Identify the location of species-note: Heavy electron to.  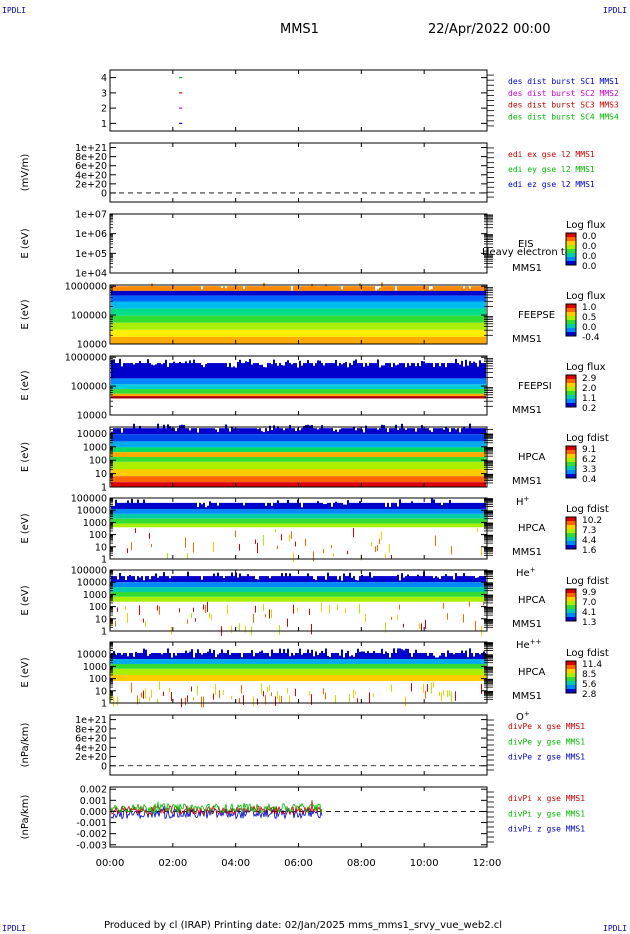
(526, 252).